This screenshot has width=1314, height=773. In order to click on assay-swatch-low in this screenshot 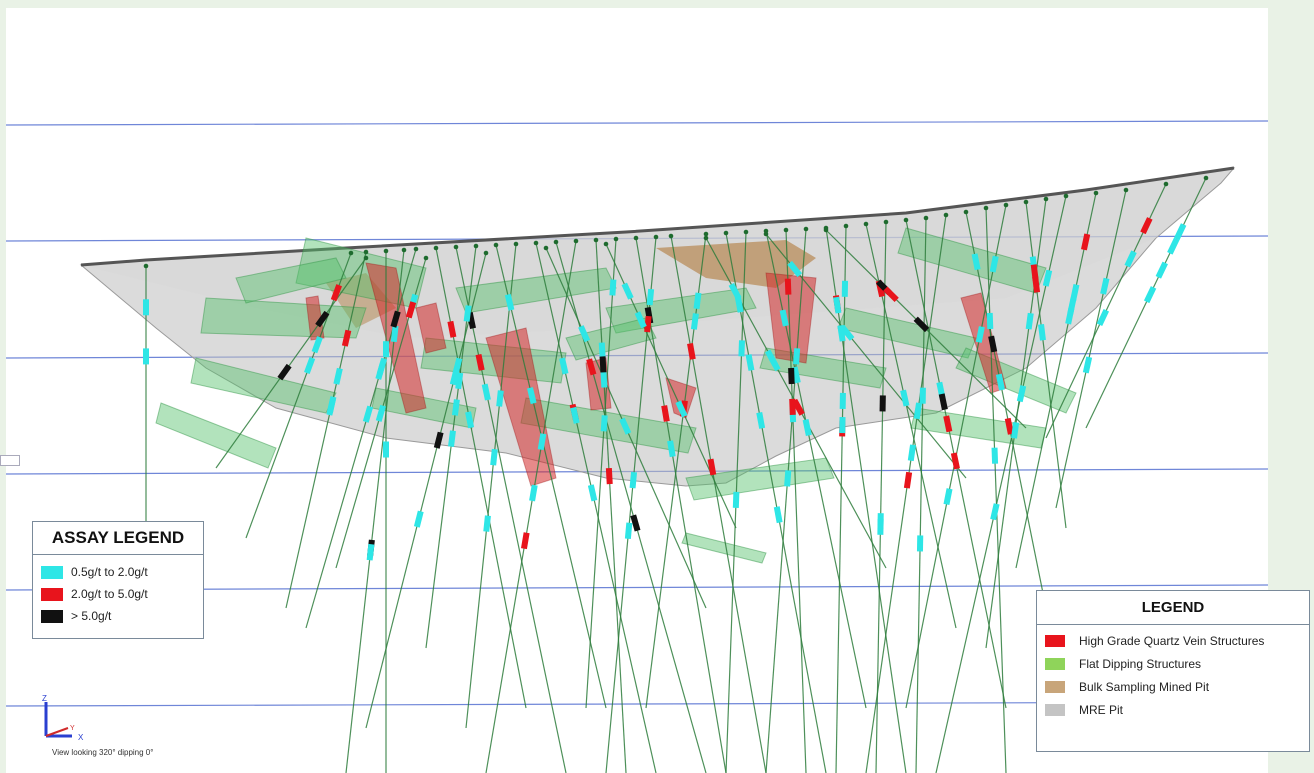, I will do `click(52, 572)`.